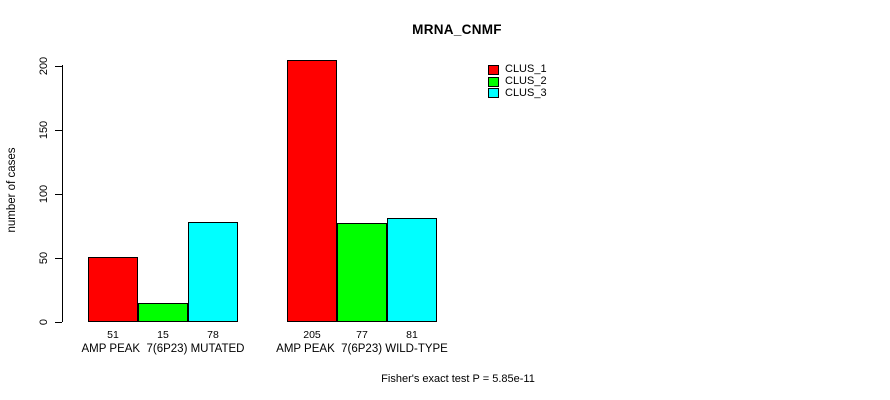 The image size is (890, 400). What do you see at coordinates (458, 379) in the screenshot?
I see `stat-test-annotation: Fisher's exact test P = 5.85e-11` at bounding box center [458, 379].